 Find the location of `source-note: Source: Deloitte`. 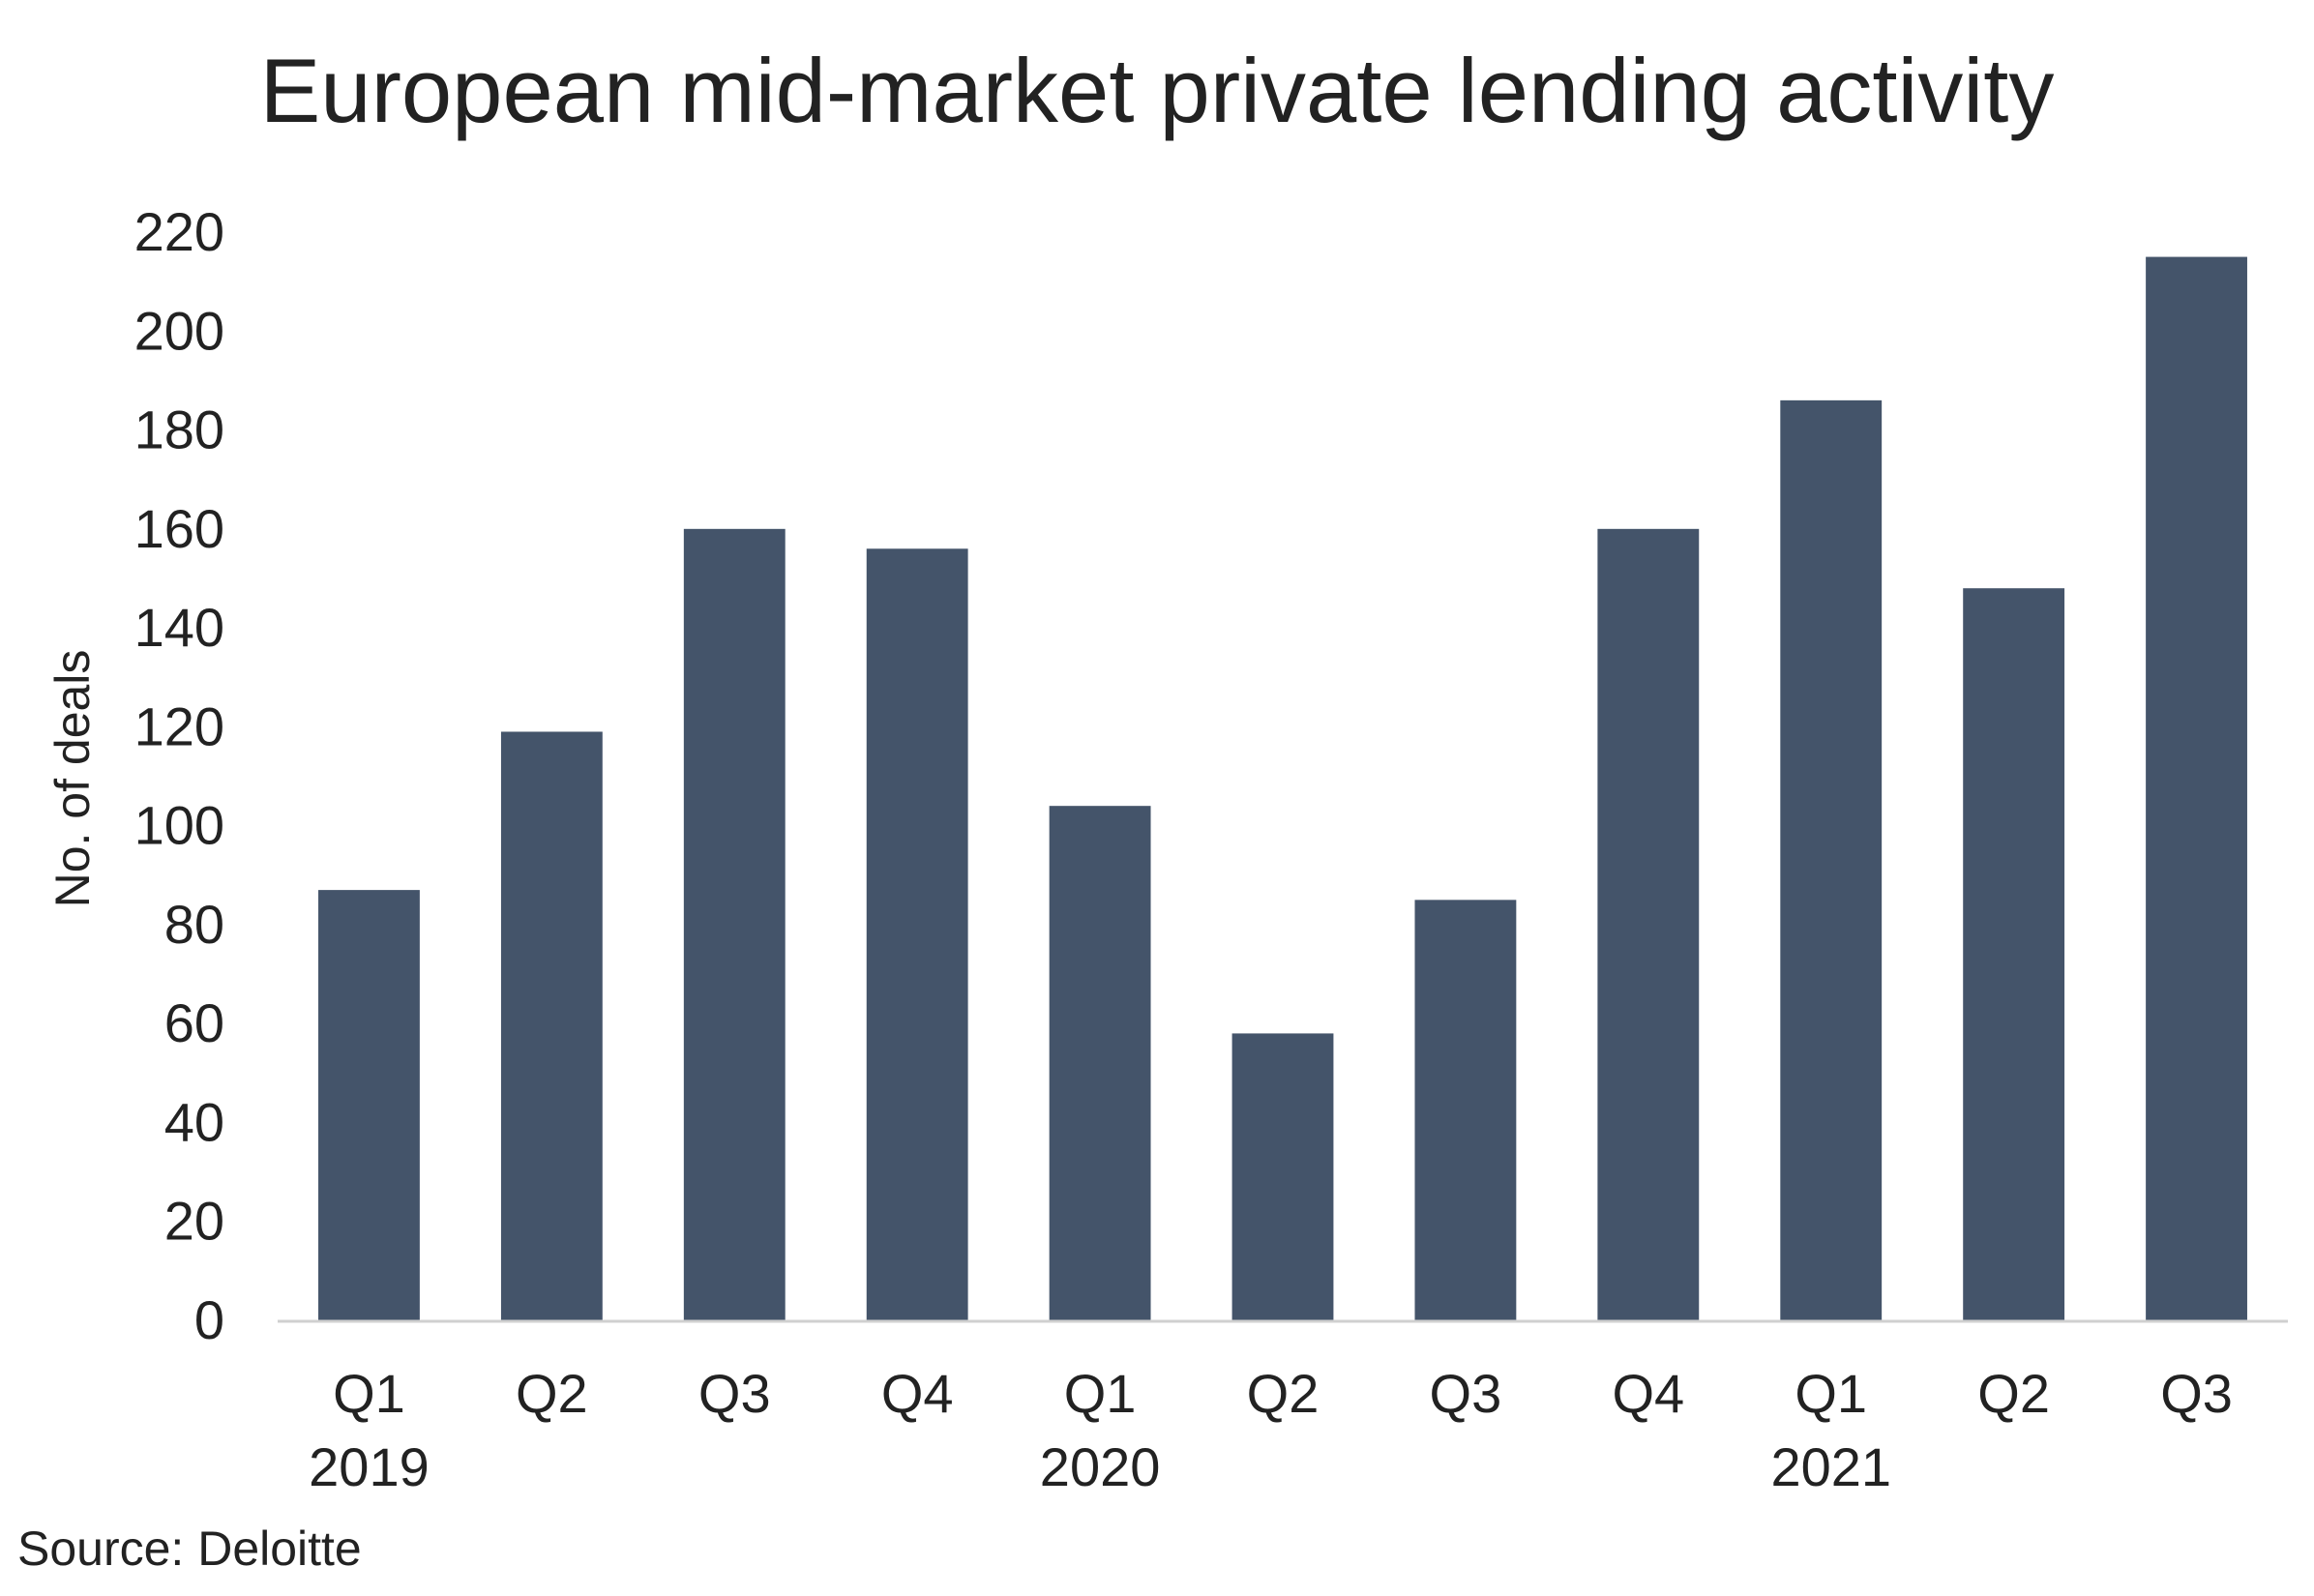

source-note: Source: Deloitte is located at coordinates (189, 1549).